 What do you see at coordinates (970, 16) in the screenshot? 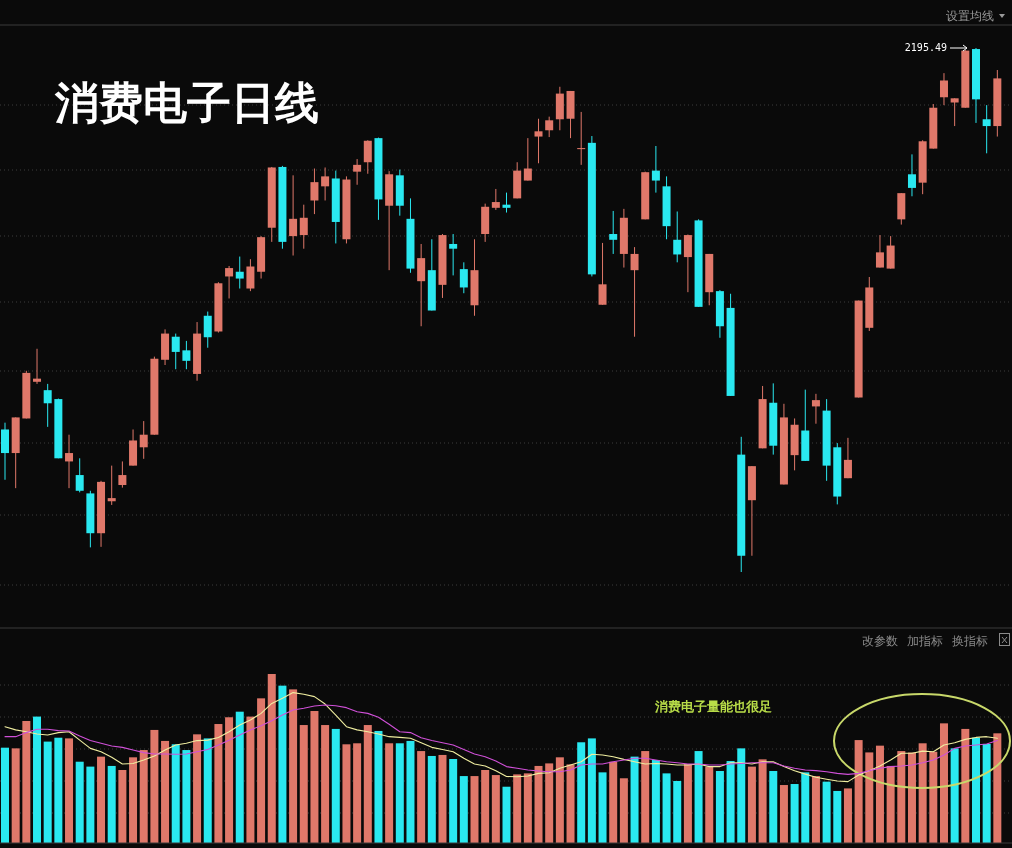
I see `text: 设置均线` at bounding box center [970, 16].